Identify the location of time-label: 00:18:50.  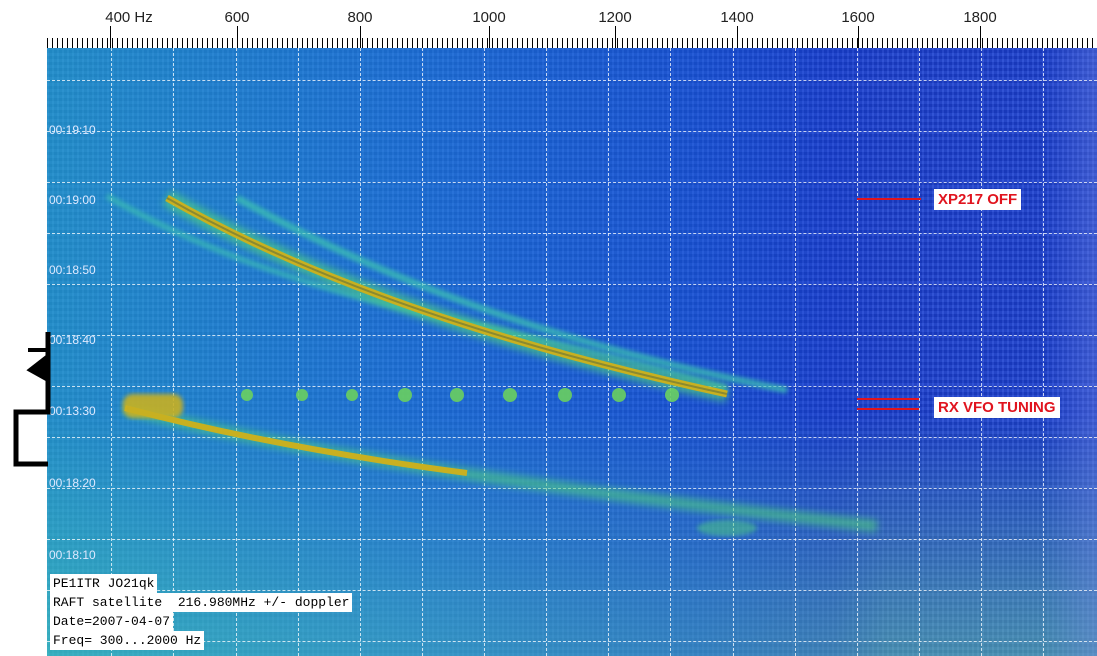
(72, 270).